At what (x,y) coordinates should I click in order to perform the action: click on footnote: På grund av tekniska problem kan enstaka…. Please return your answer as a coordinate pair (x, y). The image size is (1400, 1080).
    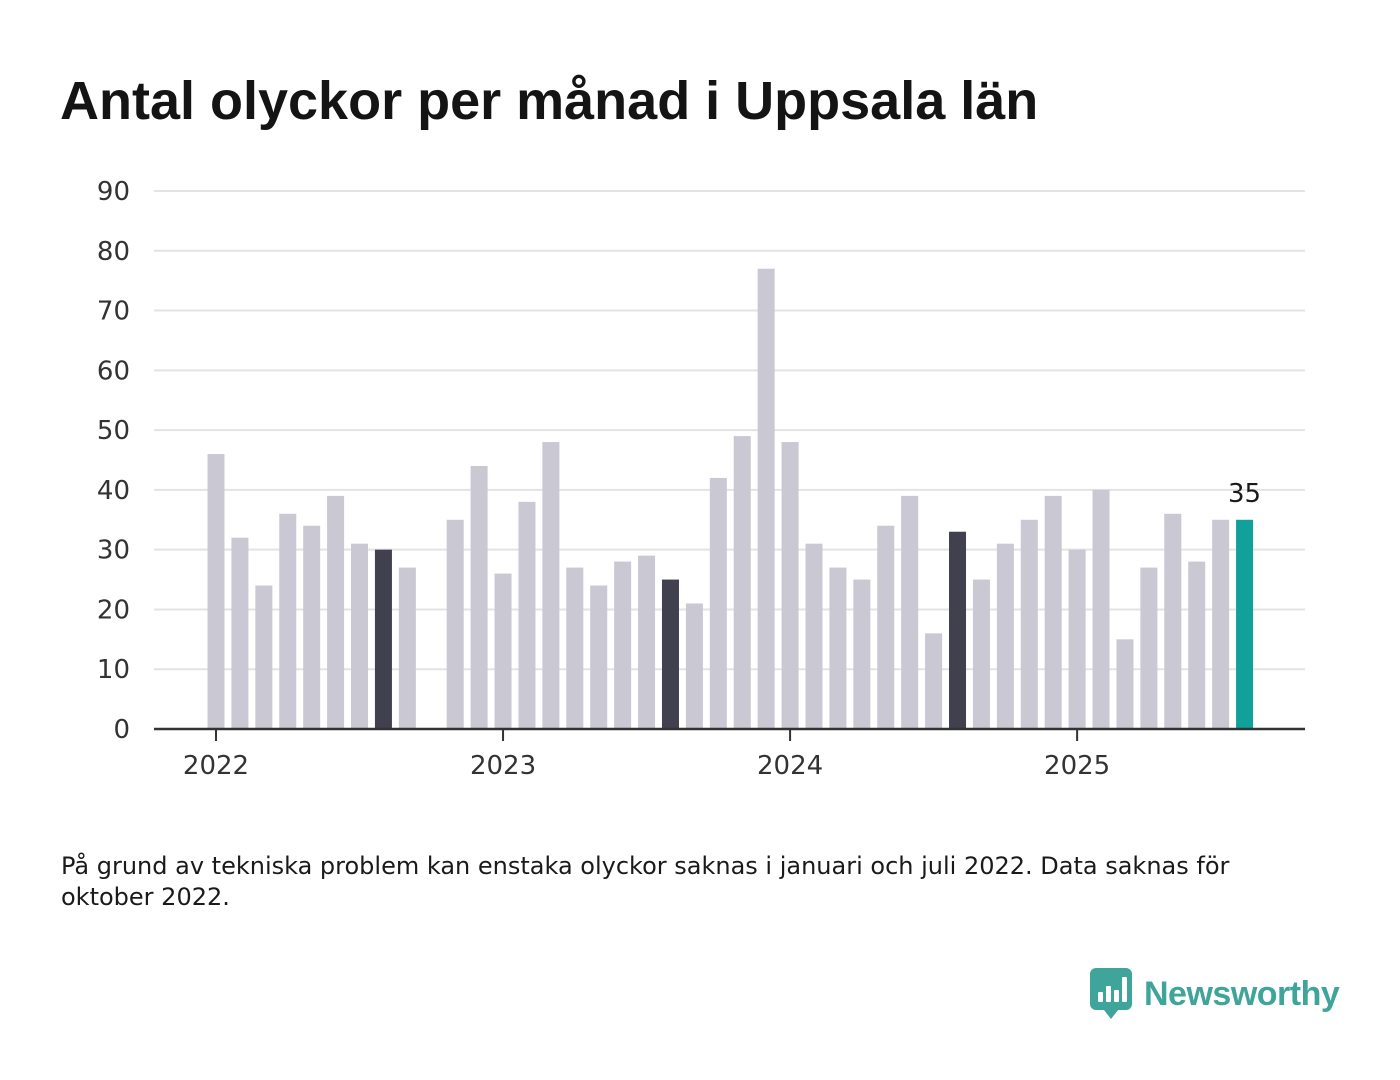
    Looking at the image, I should click on (645, 881).